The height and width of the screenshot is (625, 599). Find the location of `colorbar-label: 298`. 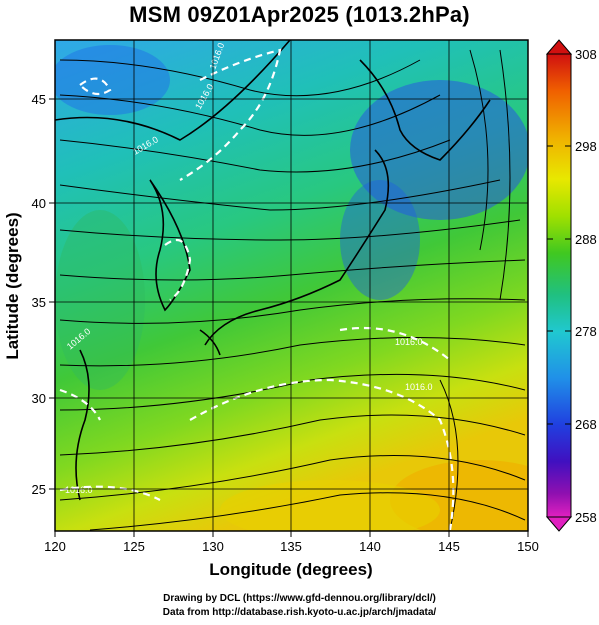

colorbar-label: 298 is located at coordinates (586, 146).